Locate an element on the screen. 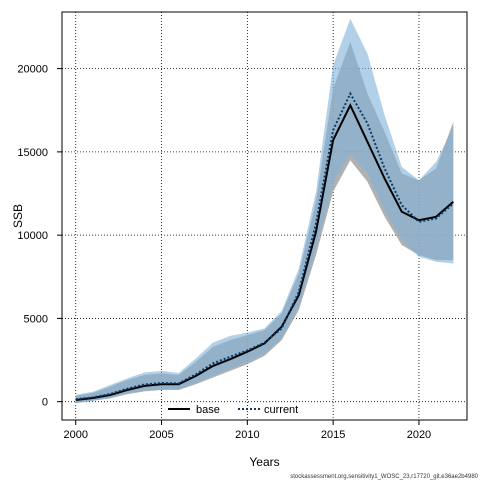 This screenshot has height=480, width=480. y-tick-label-15000: 15000 is located at coordinates (32, 153).